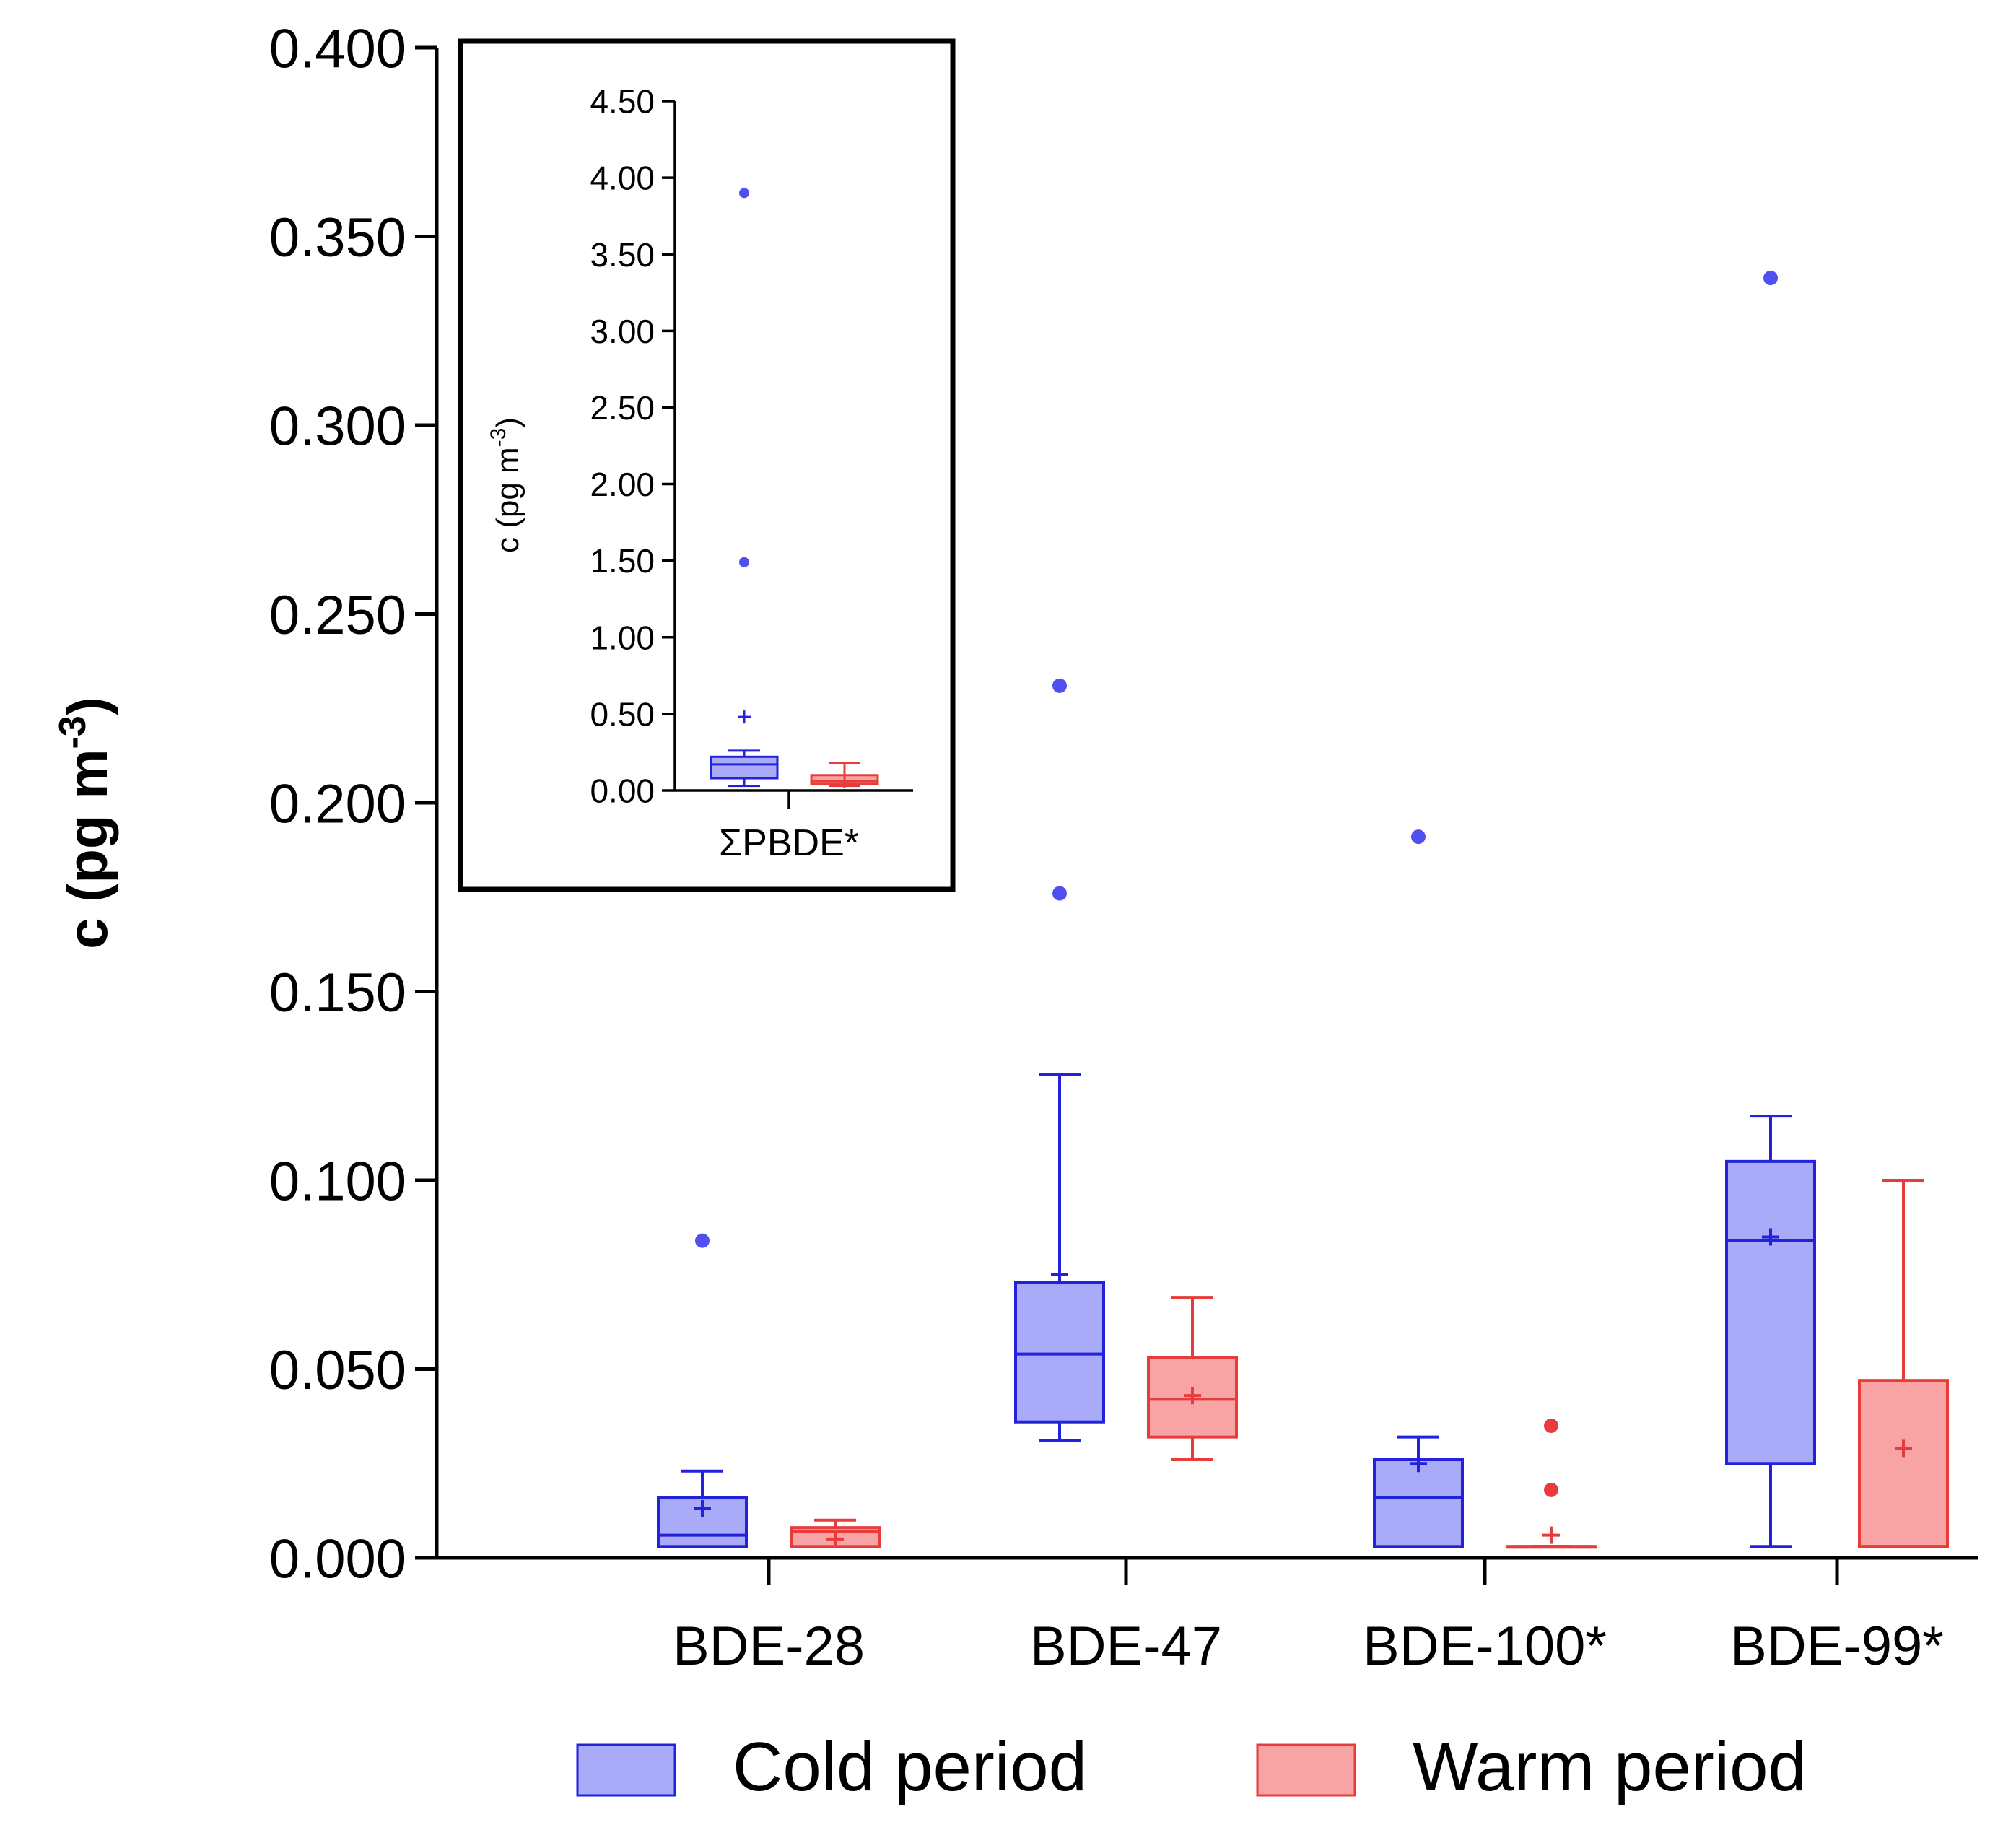 The height and width of the screenshot is (1830, 2016). Describe the element at coordinates (769, 1647) in the screenshot. I see `x-tick-label: BDE-28` at that location.